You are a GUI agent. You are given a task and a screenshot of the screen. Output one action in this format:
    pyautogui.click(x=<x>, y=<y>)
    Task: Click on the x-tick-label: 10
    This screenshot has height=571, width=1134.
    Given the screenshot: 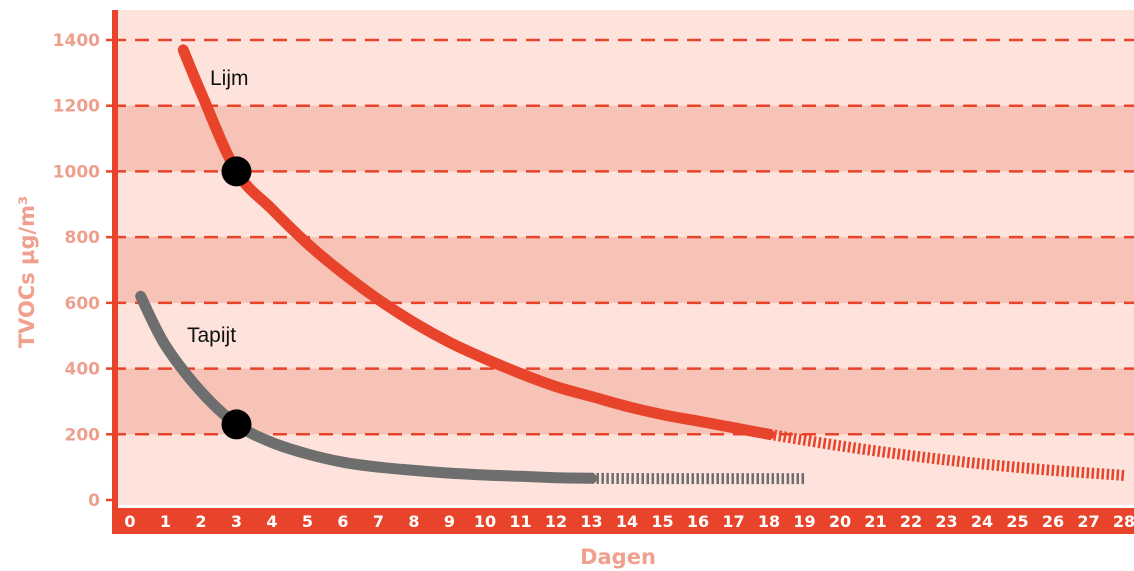 What is the action you would take?
    pyautogui.click(x=485, y=521)
    